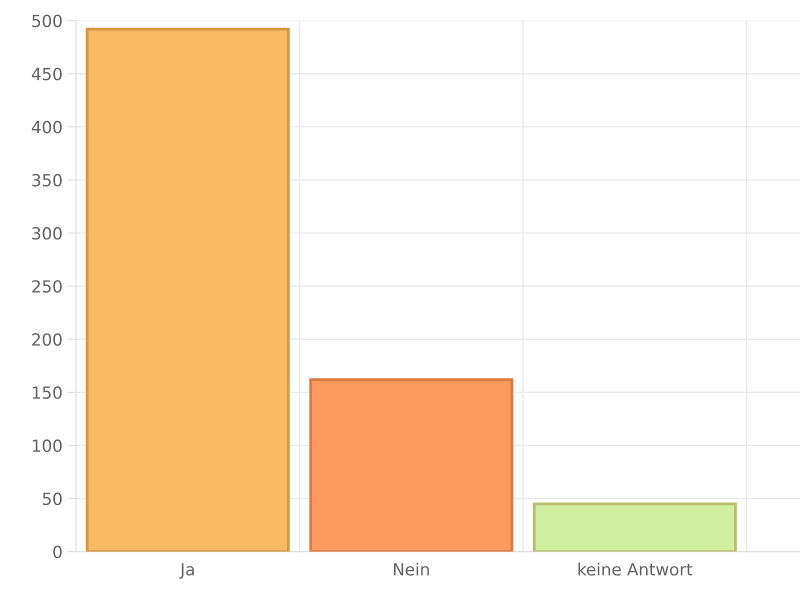 The width and height of the screenshot is (800, 590). What do you see at coordinates (411, 569) in the screenshot?
I see `x-tick-label: Nein` at bounding box center [411, 569].